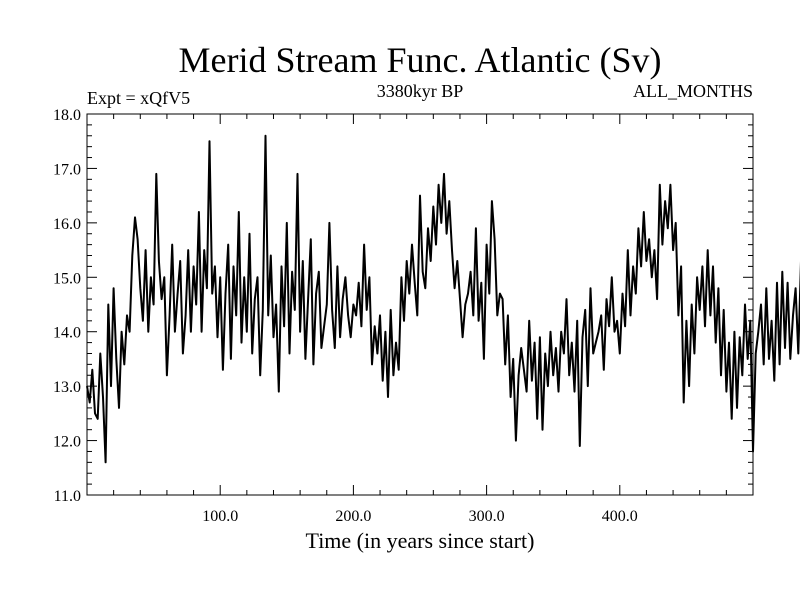 This screenshot has height=600, width=800. What do you see at coordinates (487, 516) in the screenshot?
I see `x-tick-label: 300.0` at bounding box center [487, 516].